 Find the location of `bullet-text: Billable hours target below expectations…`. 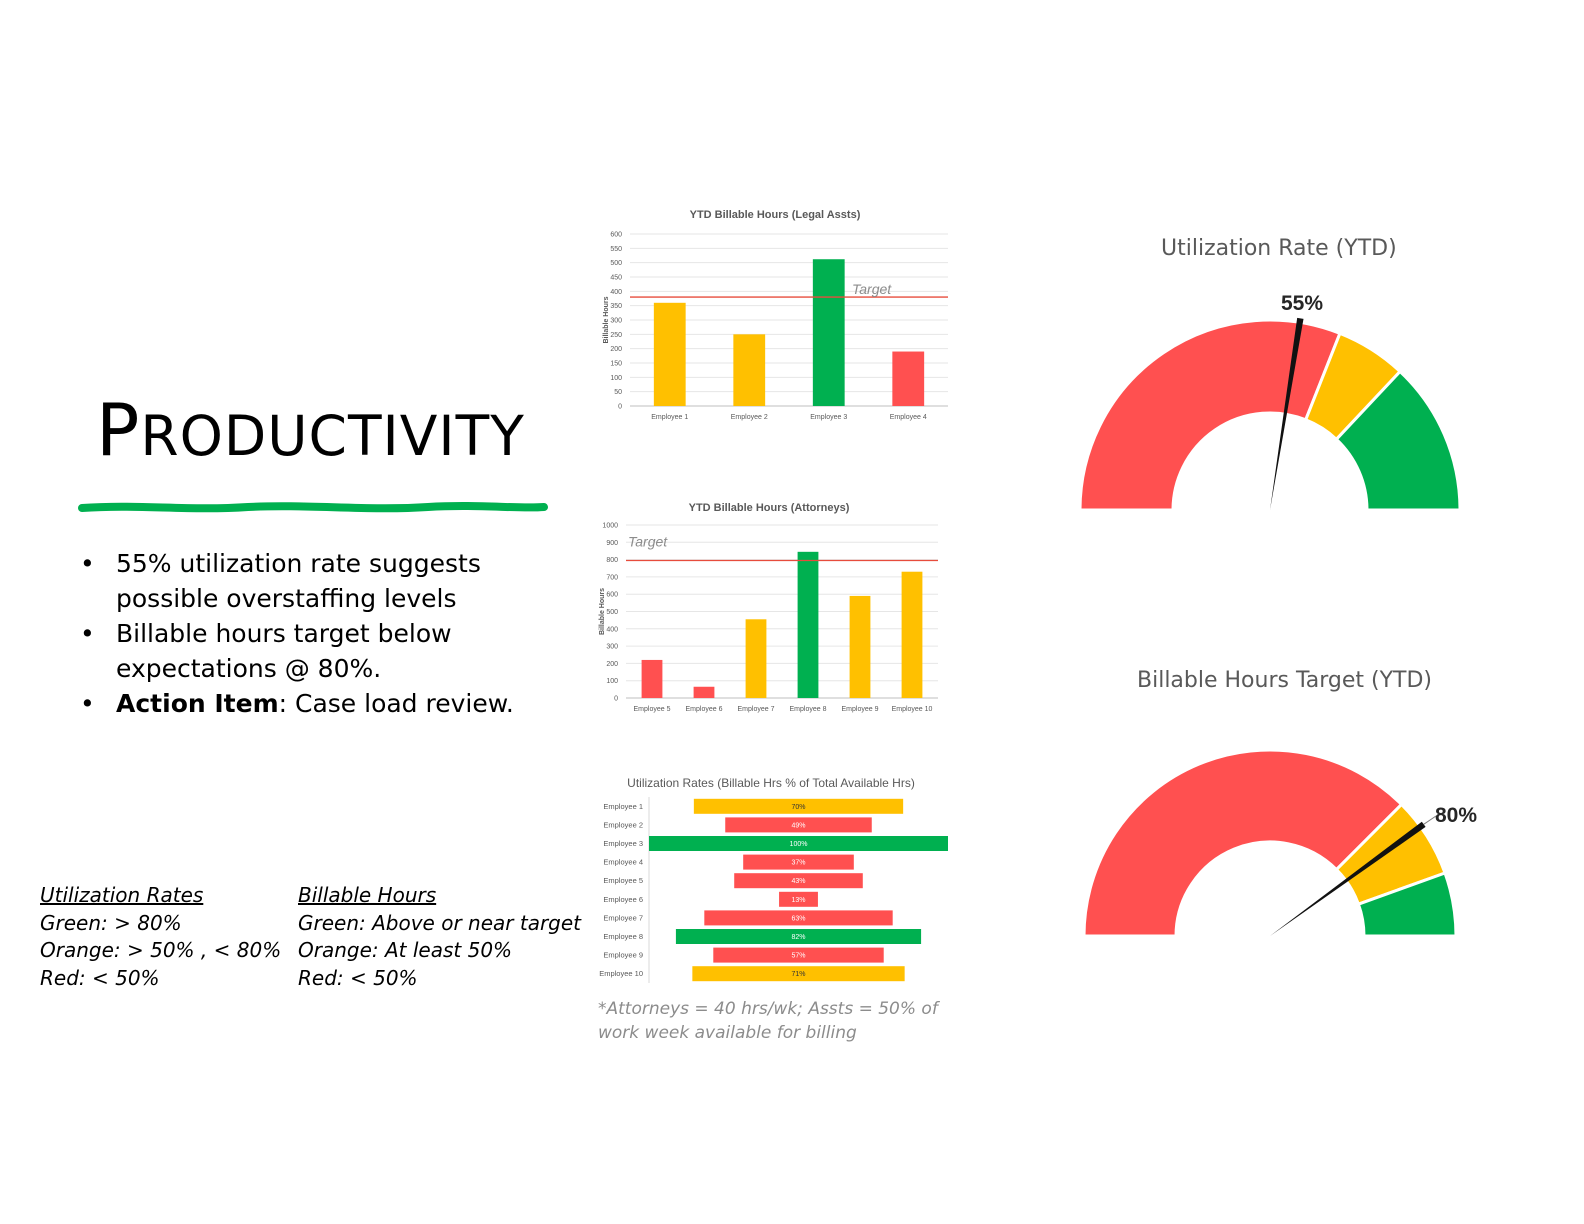

bullet-text: Billable hours target below expectations… is located at coordinates (284, 651).